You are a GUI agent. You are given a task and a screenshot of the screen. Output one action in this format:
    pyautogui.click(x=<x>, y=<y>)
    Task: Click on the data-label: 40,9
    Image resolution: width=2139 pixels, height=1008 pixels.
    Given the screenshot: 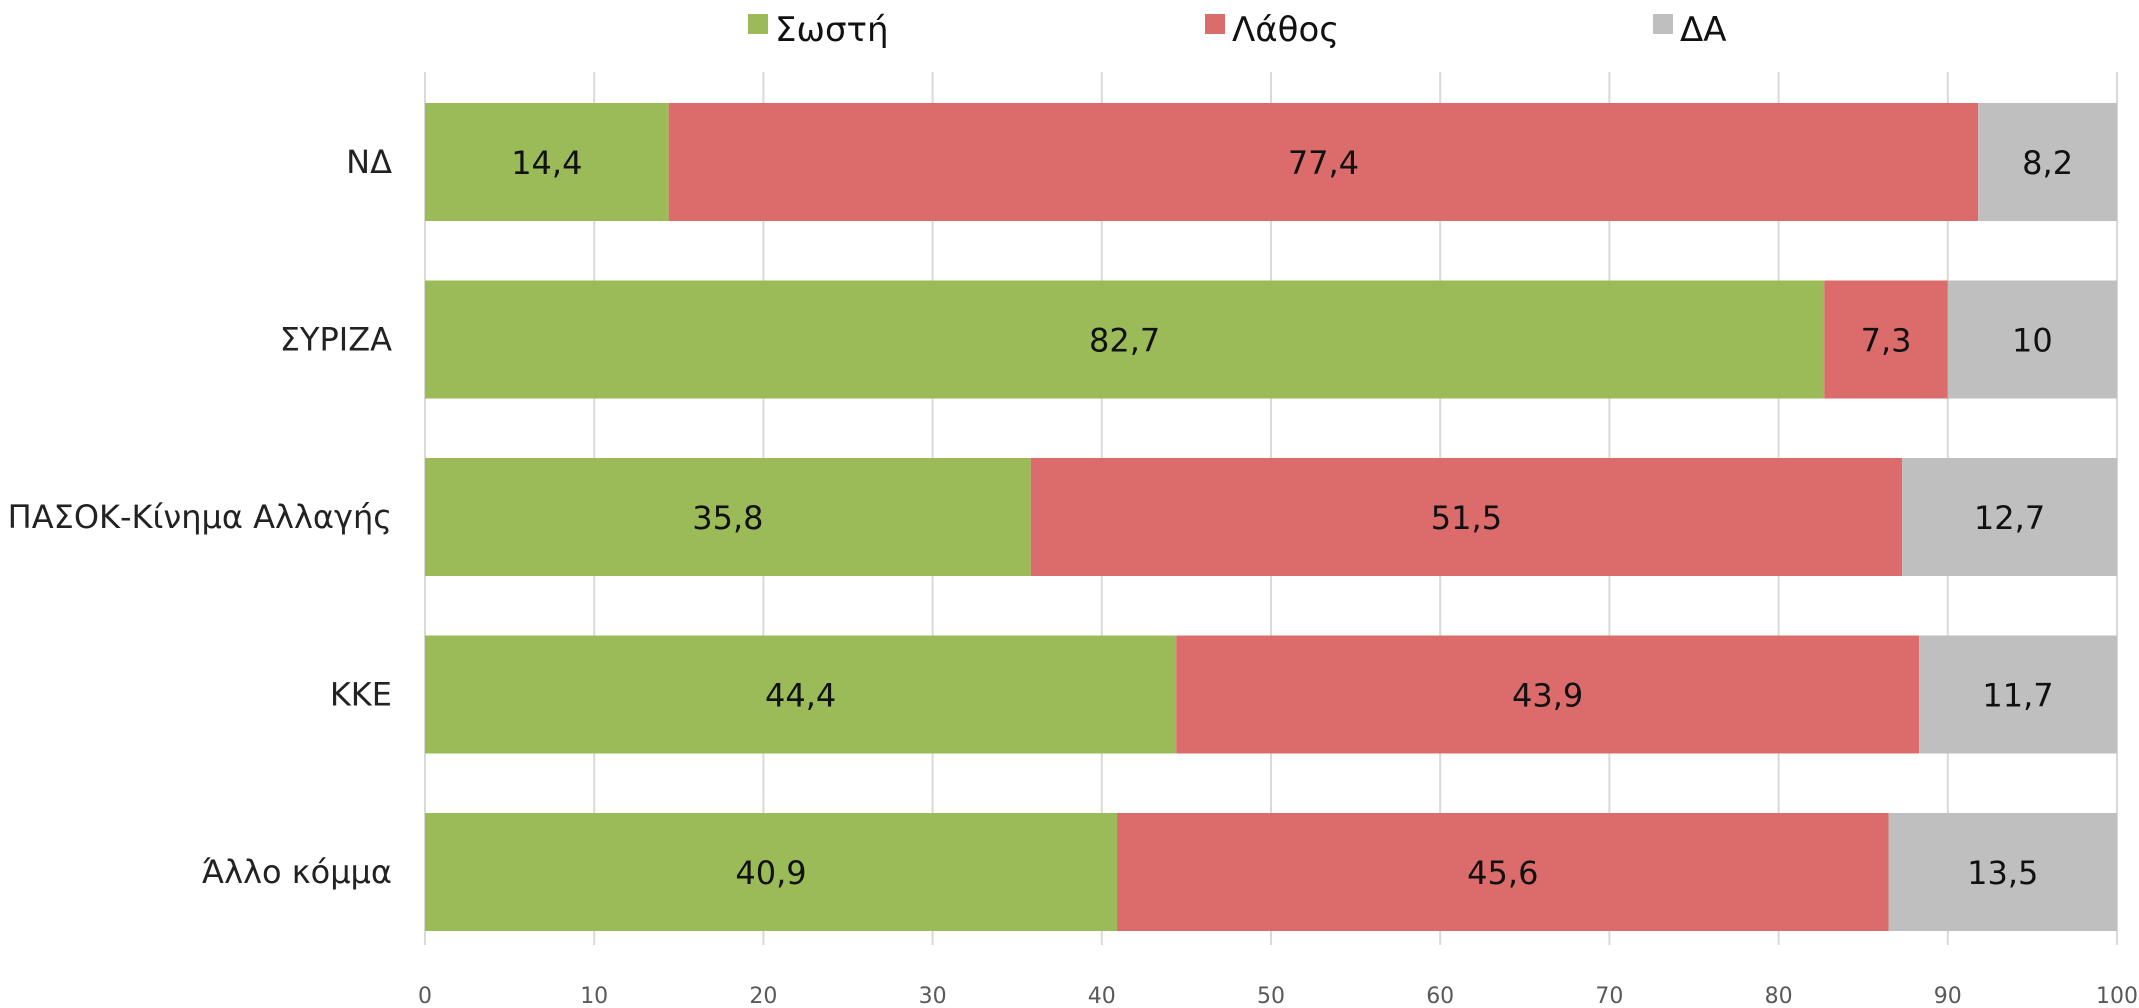 What is the action you would take?
    pyautogui.click(x=770, y=873)
    